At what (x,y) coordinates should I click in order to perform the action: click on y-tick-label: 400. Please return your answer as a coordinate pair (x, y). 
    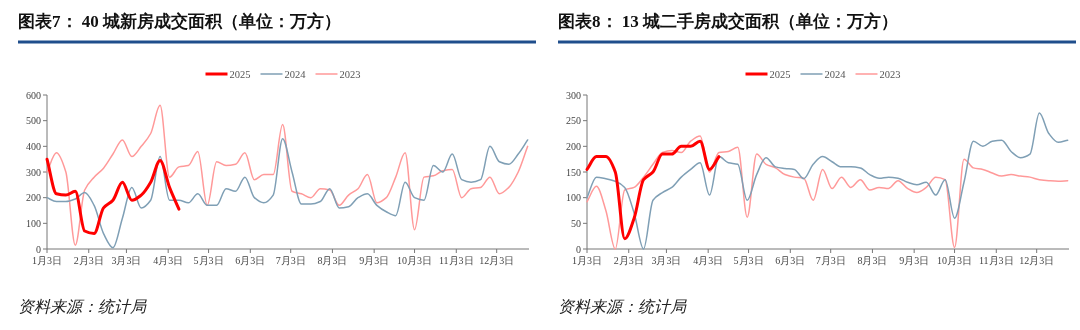
    Looking at the image, I should click on (33, 146).